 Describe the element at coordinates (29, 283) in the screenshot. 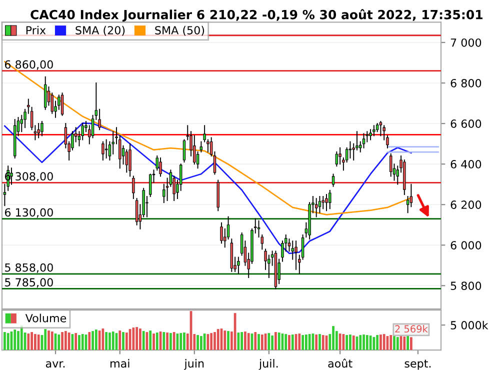

I see `ref-line-label: 5 785,00` at that location.